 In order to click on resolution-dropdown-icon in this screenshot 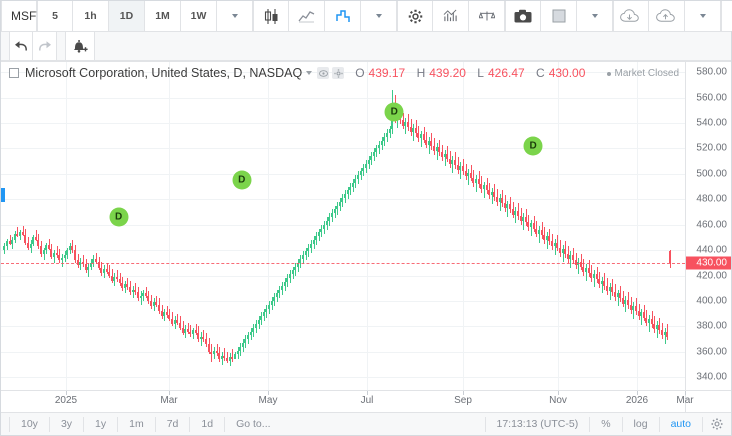, I will do `click(235, 16)`.